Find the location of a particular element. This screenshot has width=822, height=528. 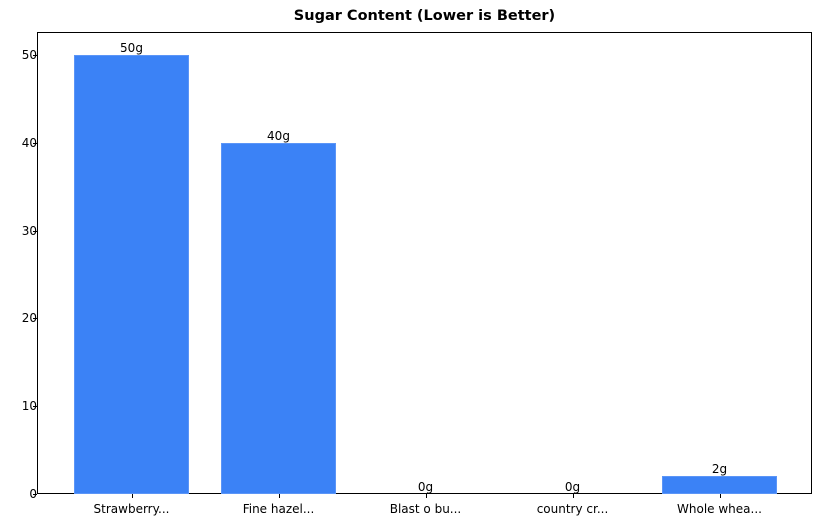

chart-title: Sugar Content (Lower is Better) is located at coordinates (424, 16).